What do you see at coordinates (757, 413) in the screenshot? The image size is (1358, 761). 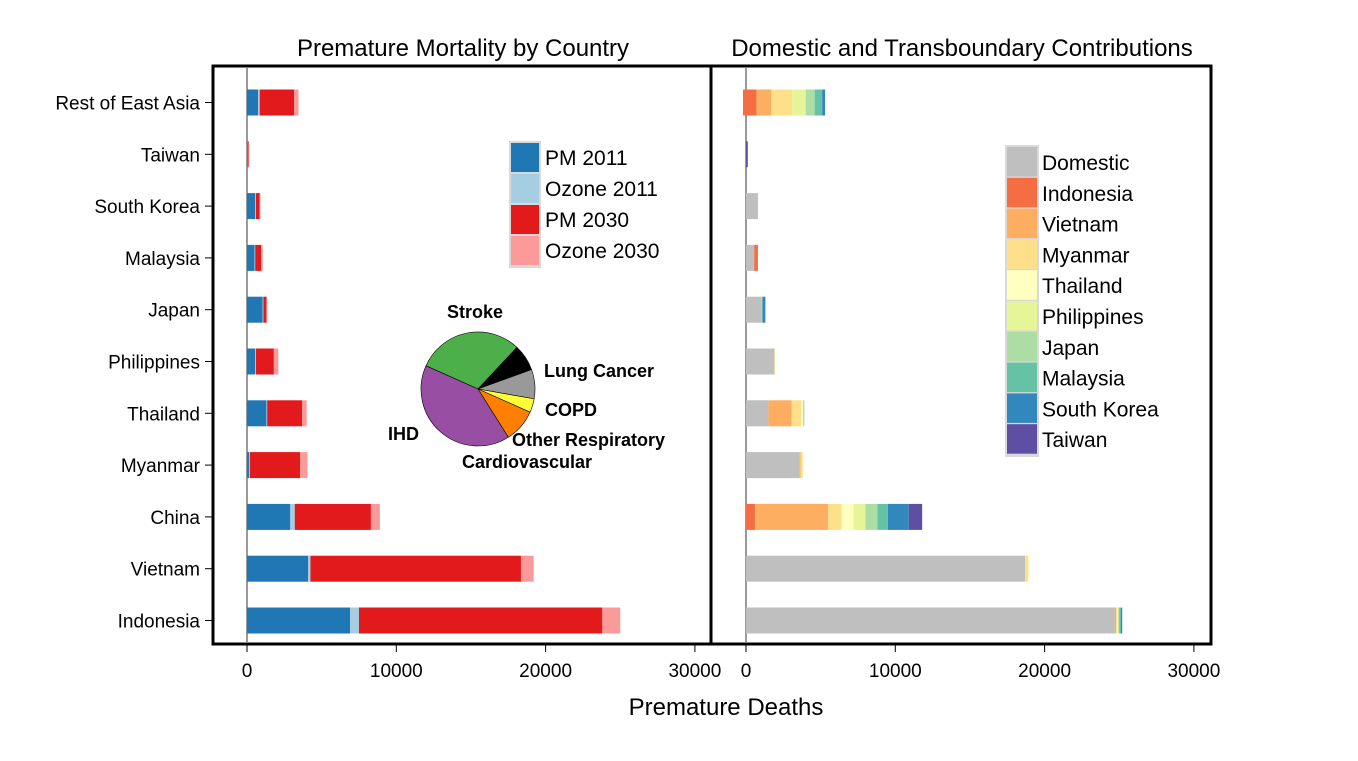 I see `right-bar-thailand-domestic` at bounding box center [757, 413].